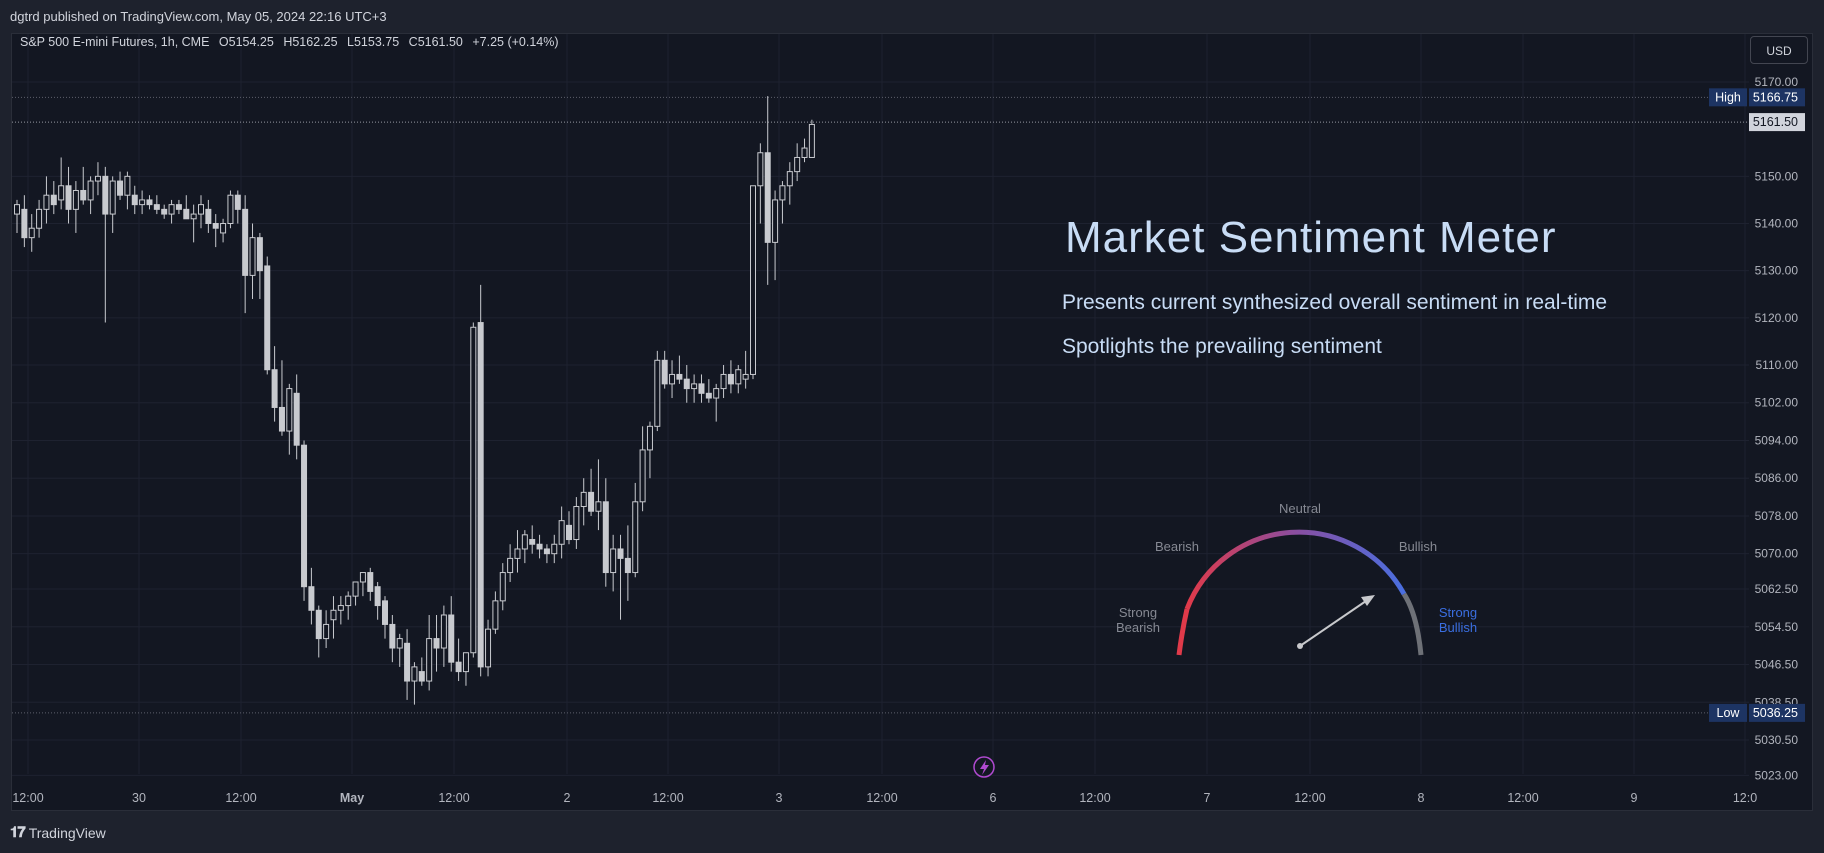 Image resolution: width=1824 pixels, height=853 pixels. What do you see at coordinates (1777, 516) in the screenshot?
I see `price-tick-label: 5078.00` at bounding box center [1777, 516].